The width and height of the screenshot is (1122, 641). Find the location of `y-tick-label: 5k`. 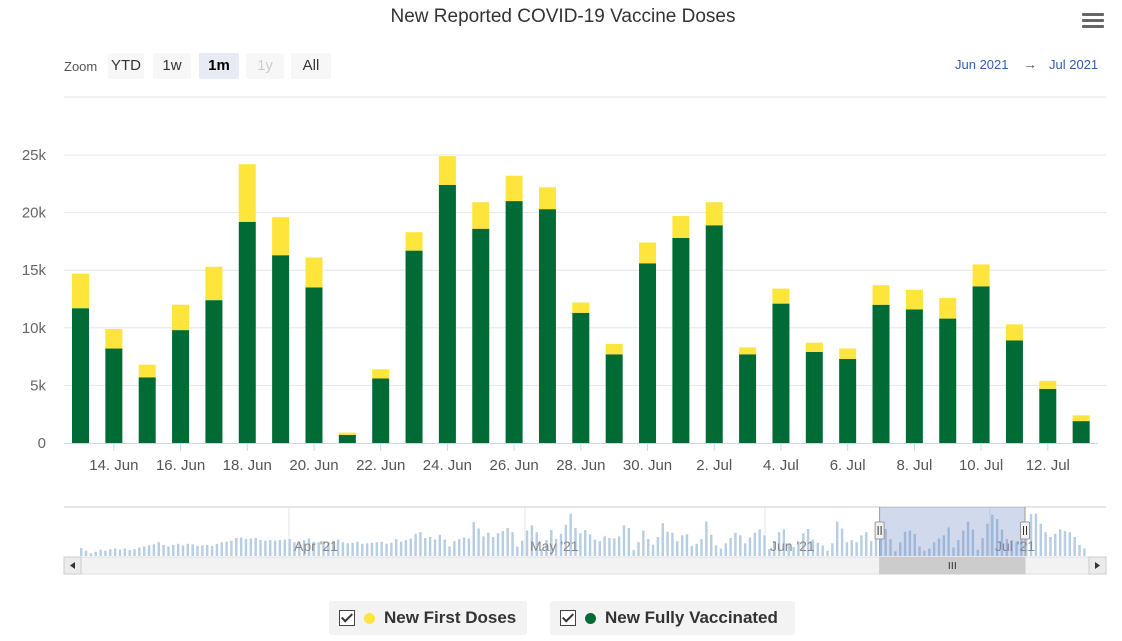

y-tick-label: 5k is located at coordinates (38, 385).